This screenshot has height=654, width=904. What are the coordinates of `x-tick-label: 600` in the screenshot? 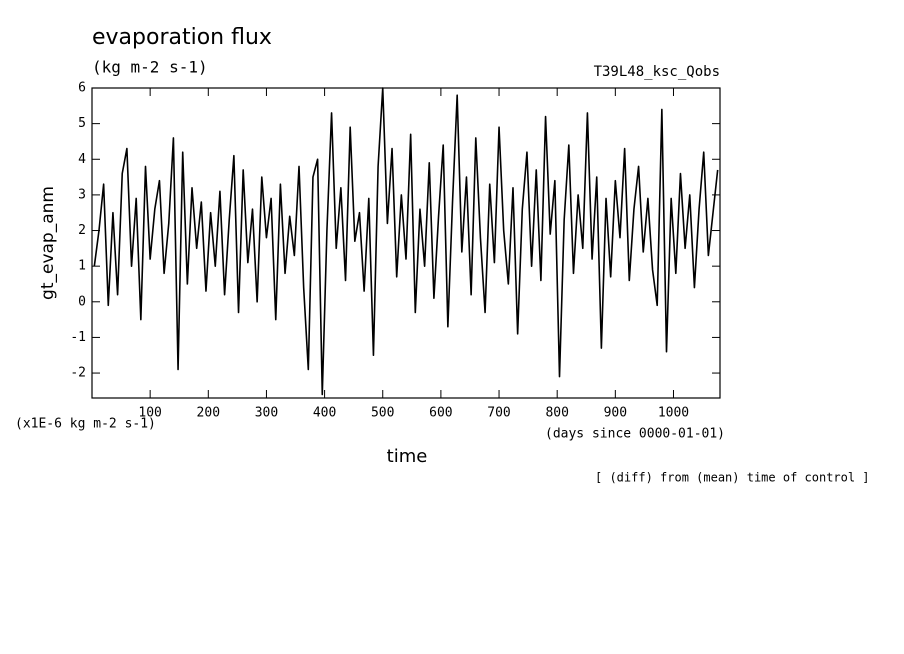 It's located at (440, 413).